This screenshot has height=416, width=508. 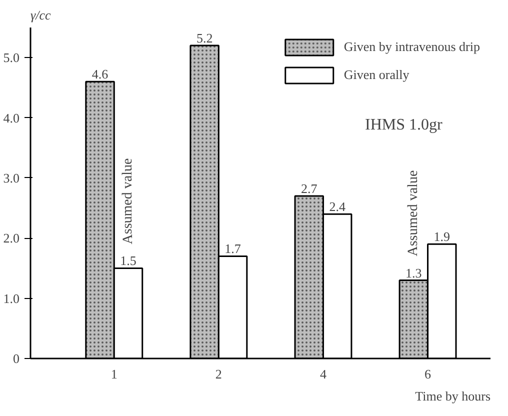 What do you see at coordinates (100, 74) in the screenshot?
I see `data-label: 4.6` at bounding box center [100, 74].